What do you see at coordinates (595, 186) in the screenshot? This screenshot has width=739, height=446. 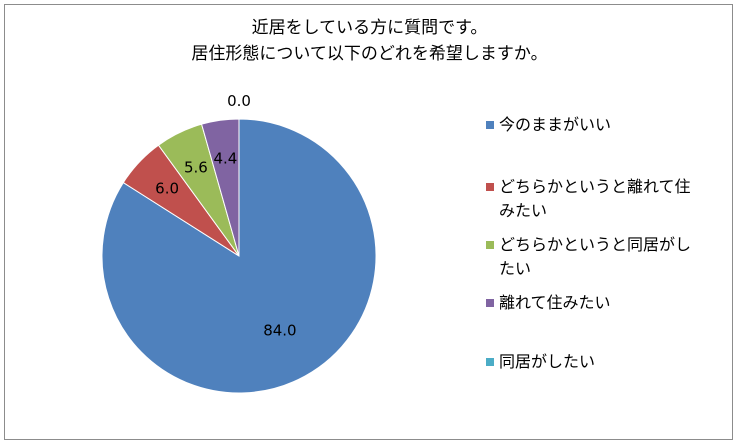 I see `legend-label-2-line-1: どちらかというと離れて住` at bounding box center [595, 186].